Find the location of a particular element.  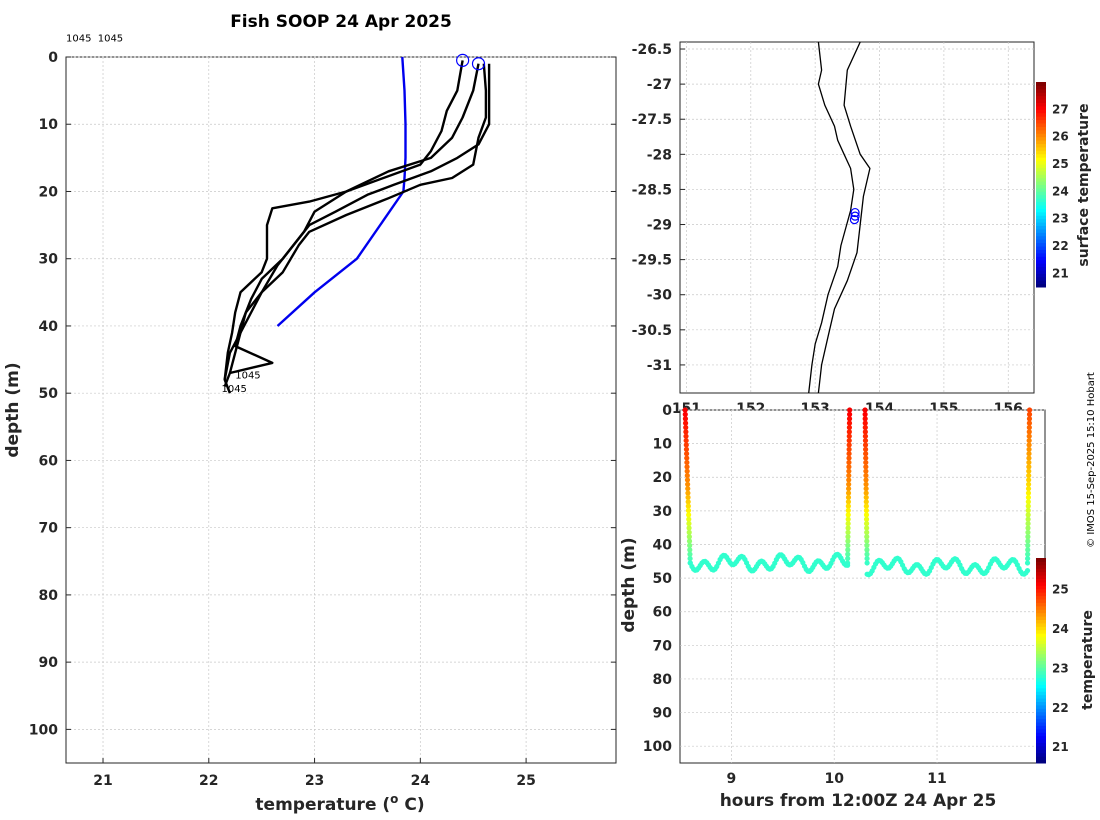

surface-temperature-label: surface temperature is located at coordinates (1084, 184).